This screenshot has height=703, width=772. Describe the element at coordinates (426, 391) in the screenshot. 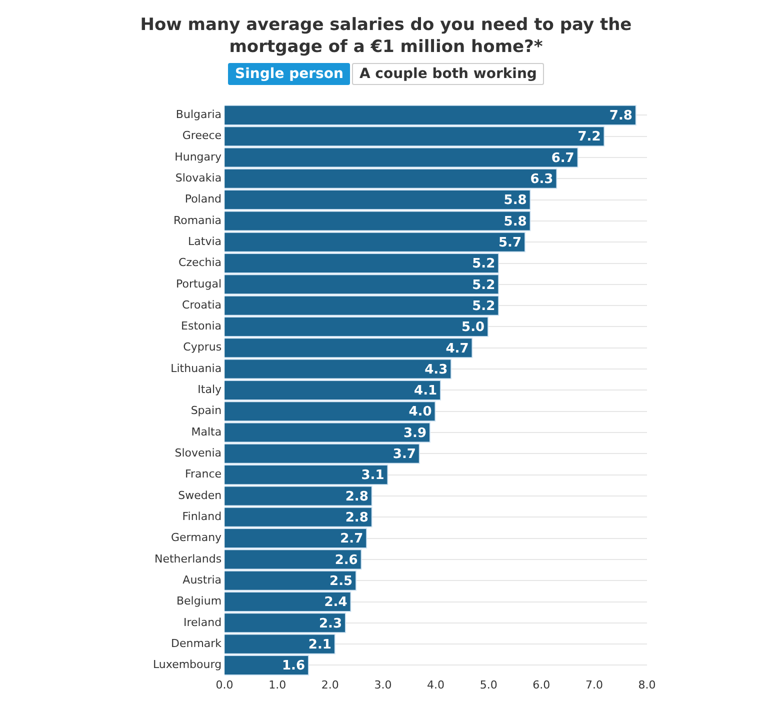

I see `data-label: 4.1` at that location.